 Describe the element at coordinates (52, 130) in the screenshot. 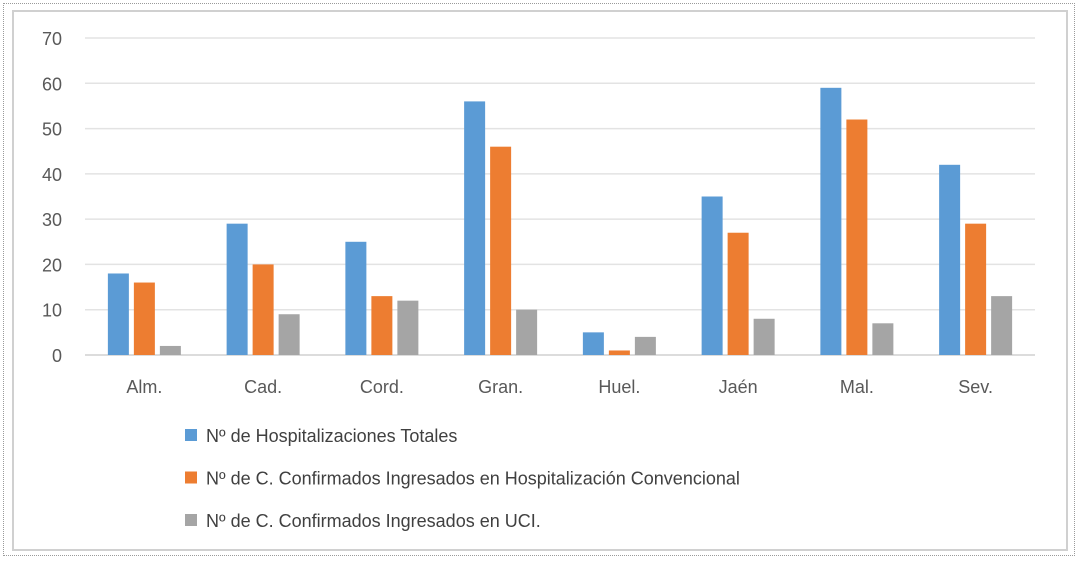

I see `y-tick-label: 50` at that location.